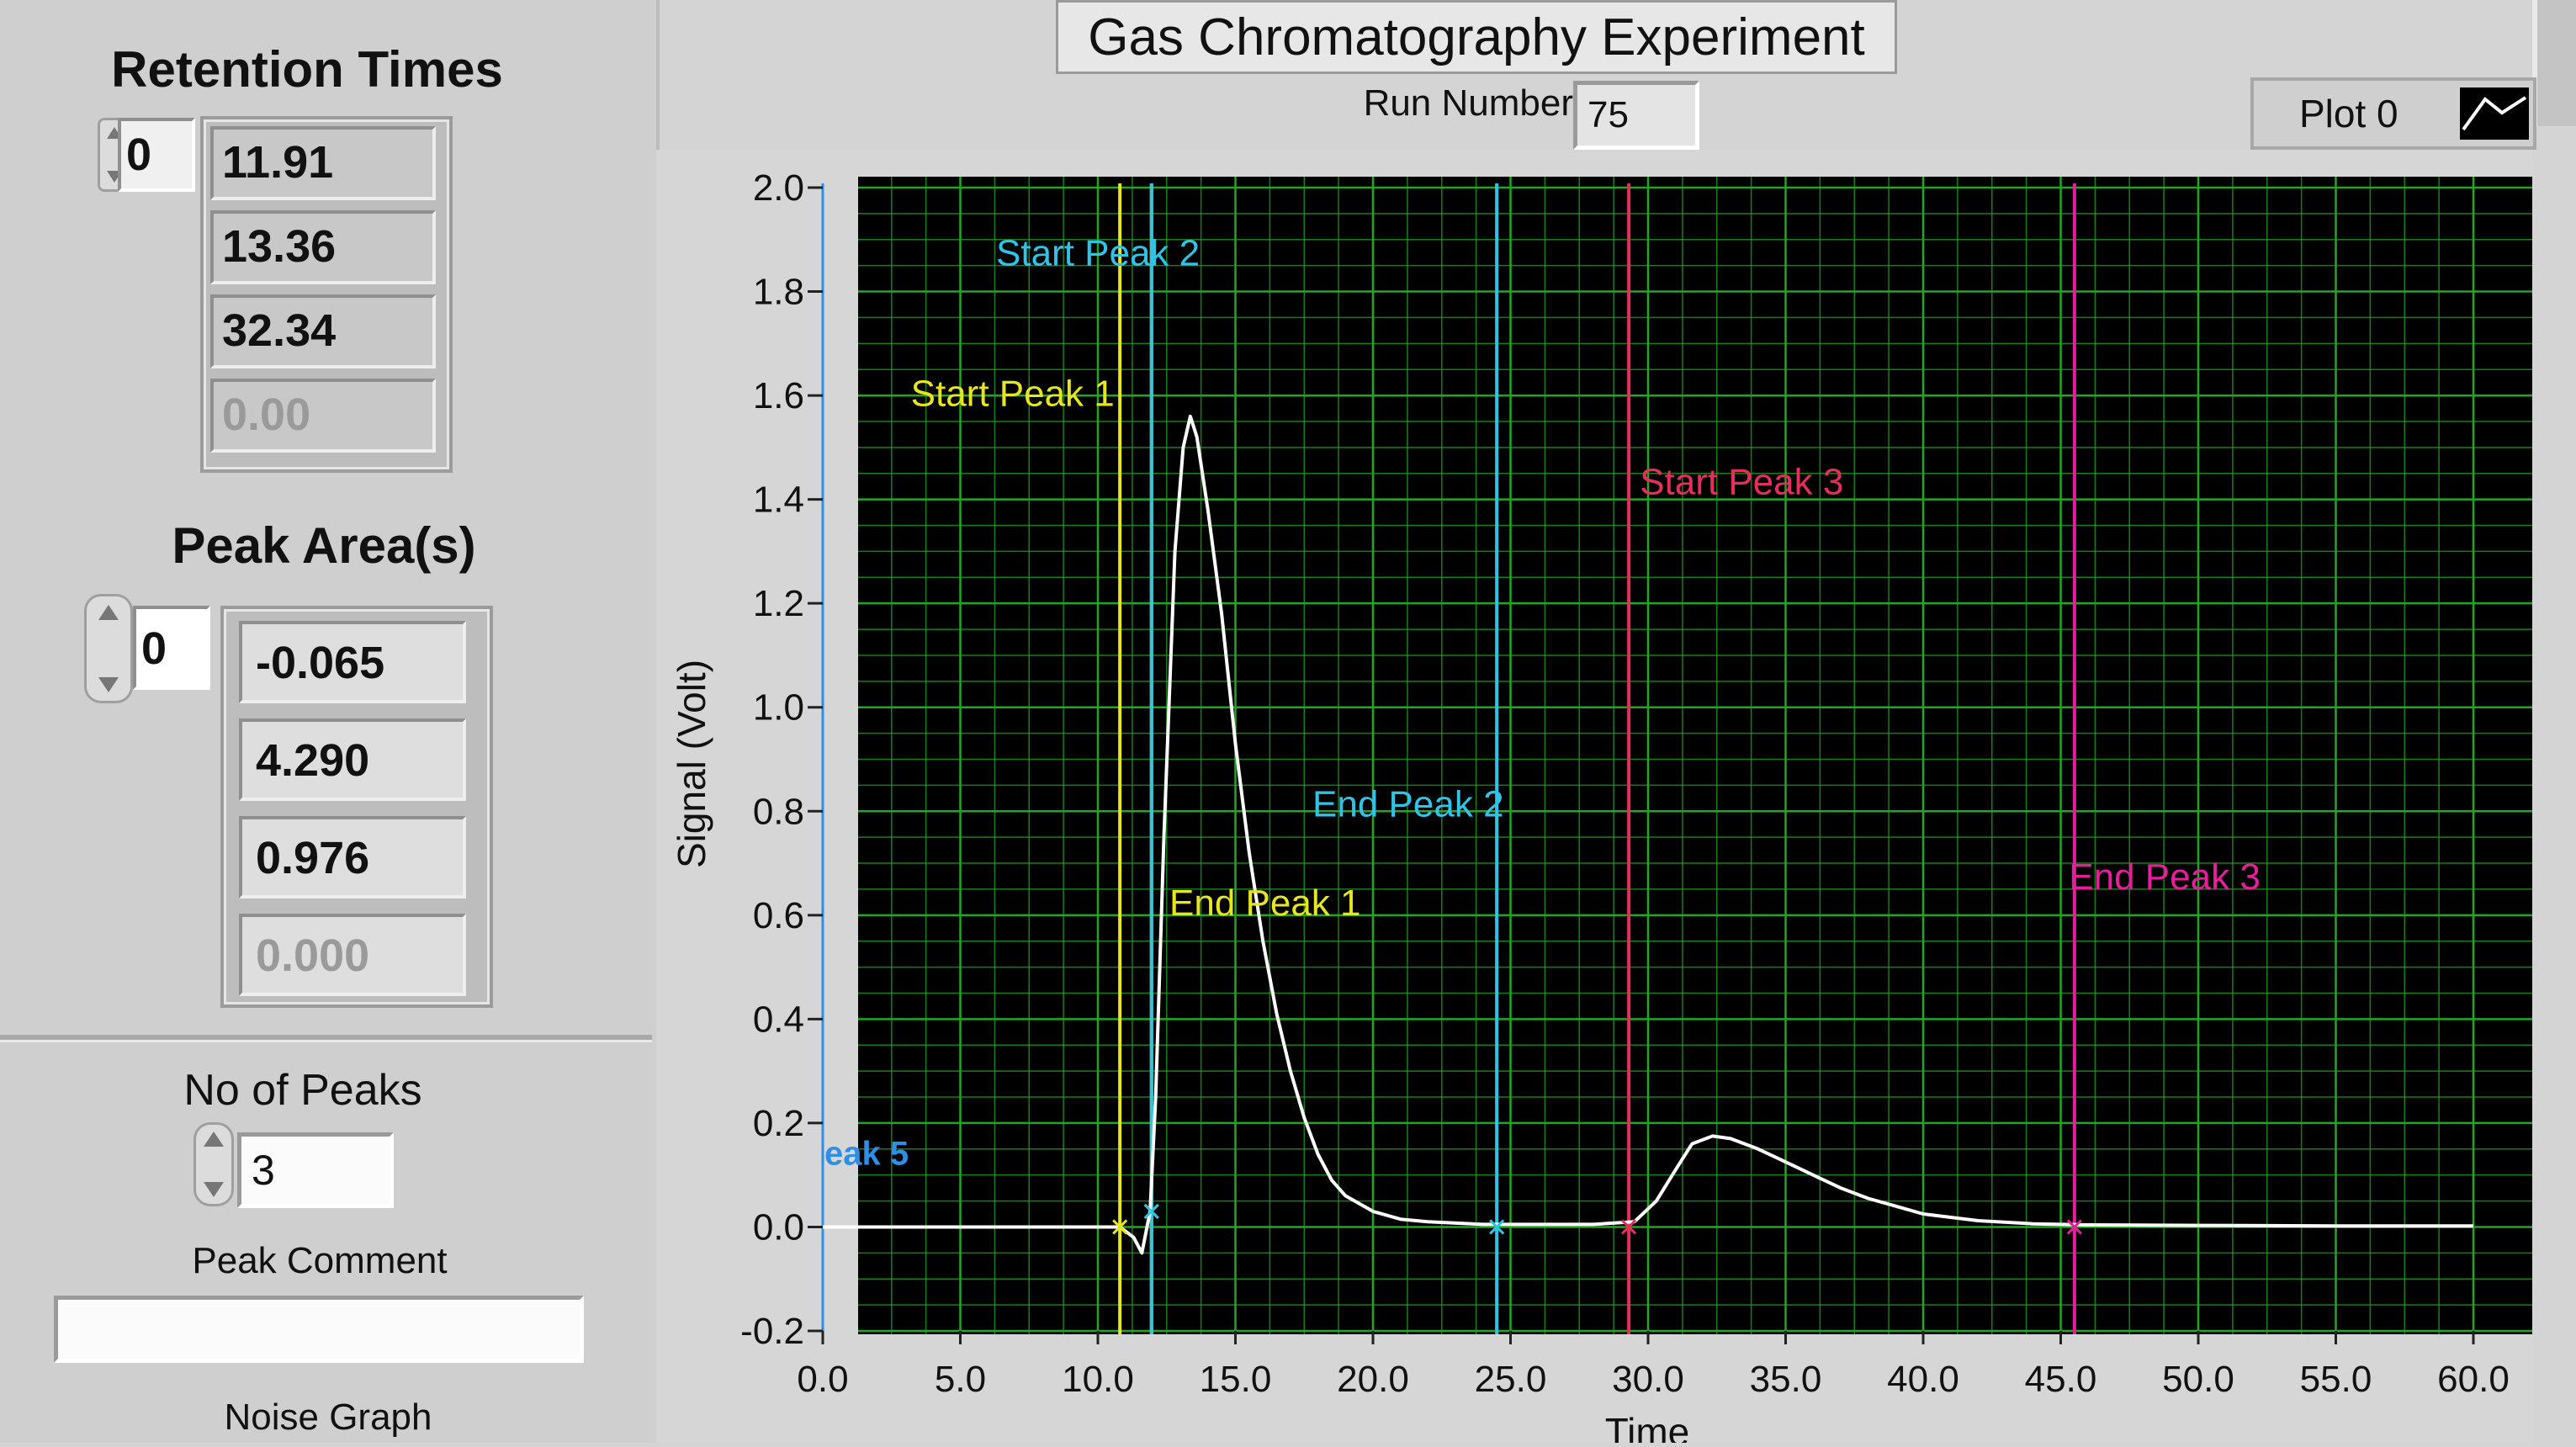 Image resolution: width=2576 pixels, height=1447 pixels. I want to click on x-tick-label: 50.0, so click(2198, 1379).